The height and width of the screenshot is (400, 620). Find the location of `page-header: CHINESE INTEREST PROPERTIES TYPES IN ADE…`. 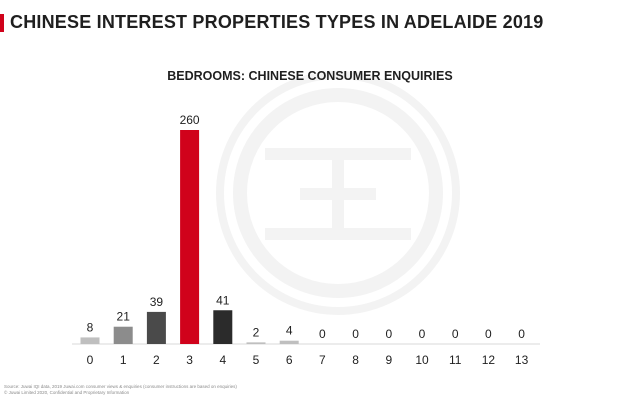

page-header: CHINESE INTEREST PROPERTIES TYPES IN ADE… is located at coordinates (271, 22).